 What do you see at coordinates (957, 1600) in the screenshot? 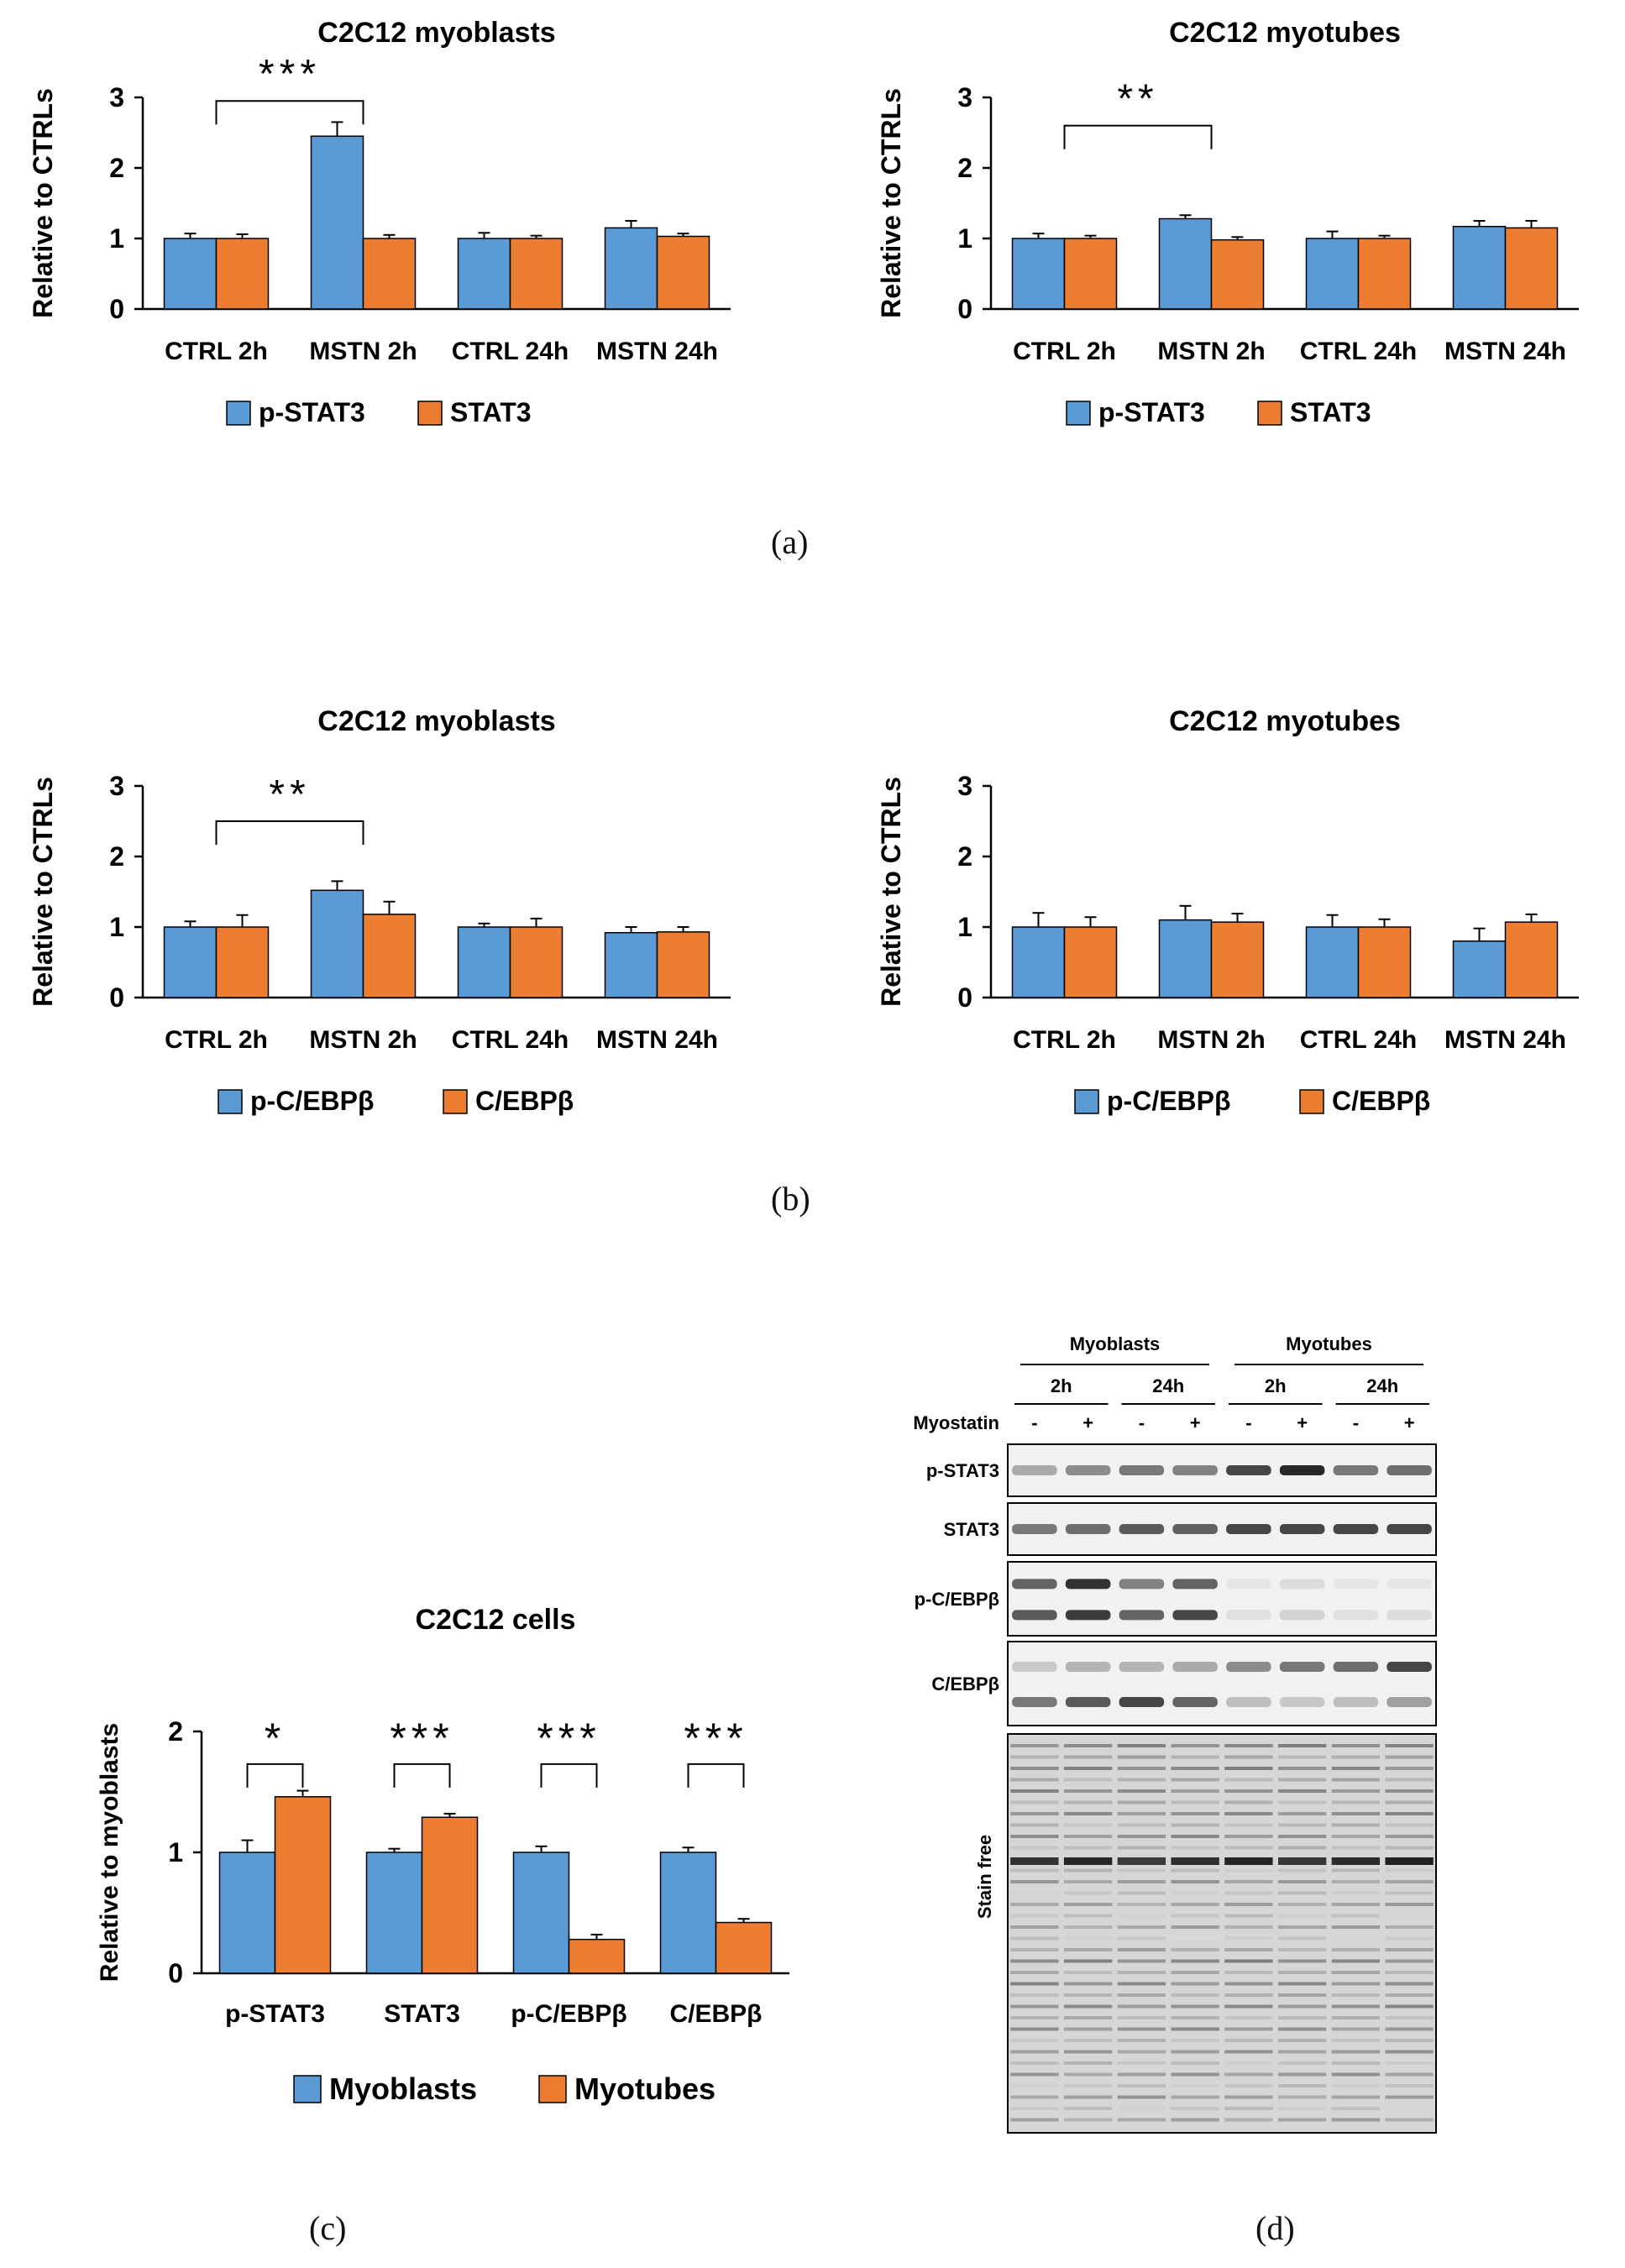
I see `blot-row-label: p-C/EBPβ` at bounding box center [957, 1600].